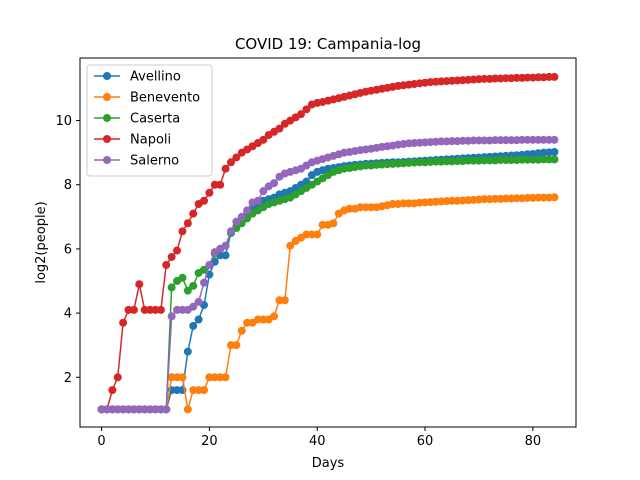  What do you see at coordinates (150, 140) in the screenshot?
I see `legend-label: Napoli` at bounding box center [150, 140].